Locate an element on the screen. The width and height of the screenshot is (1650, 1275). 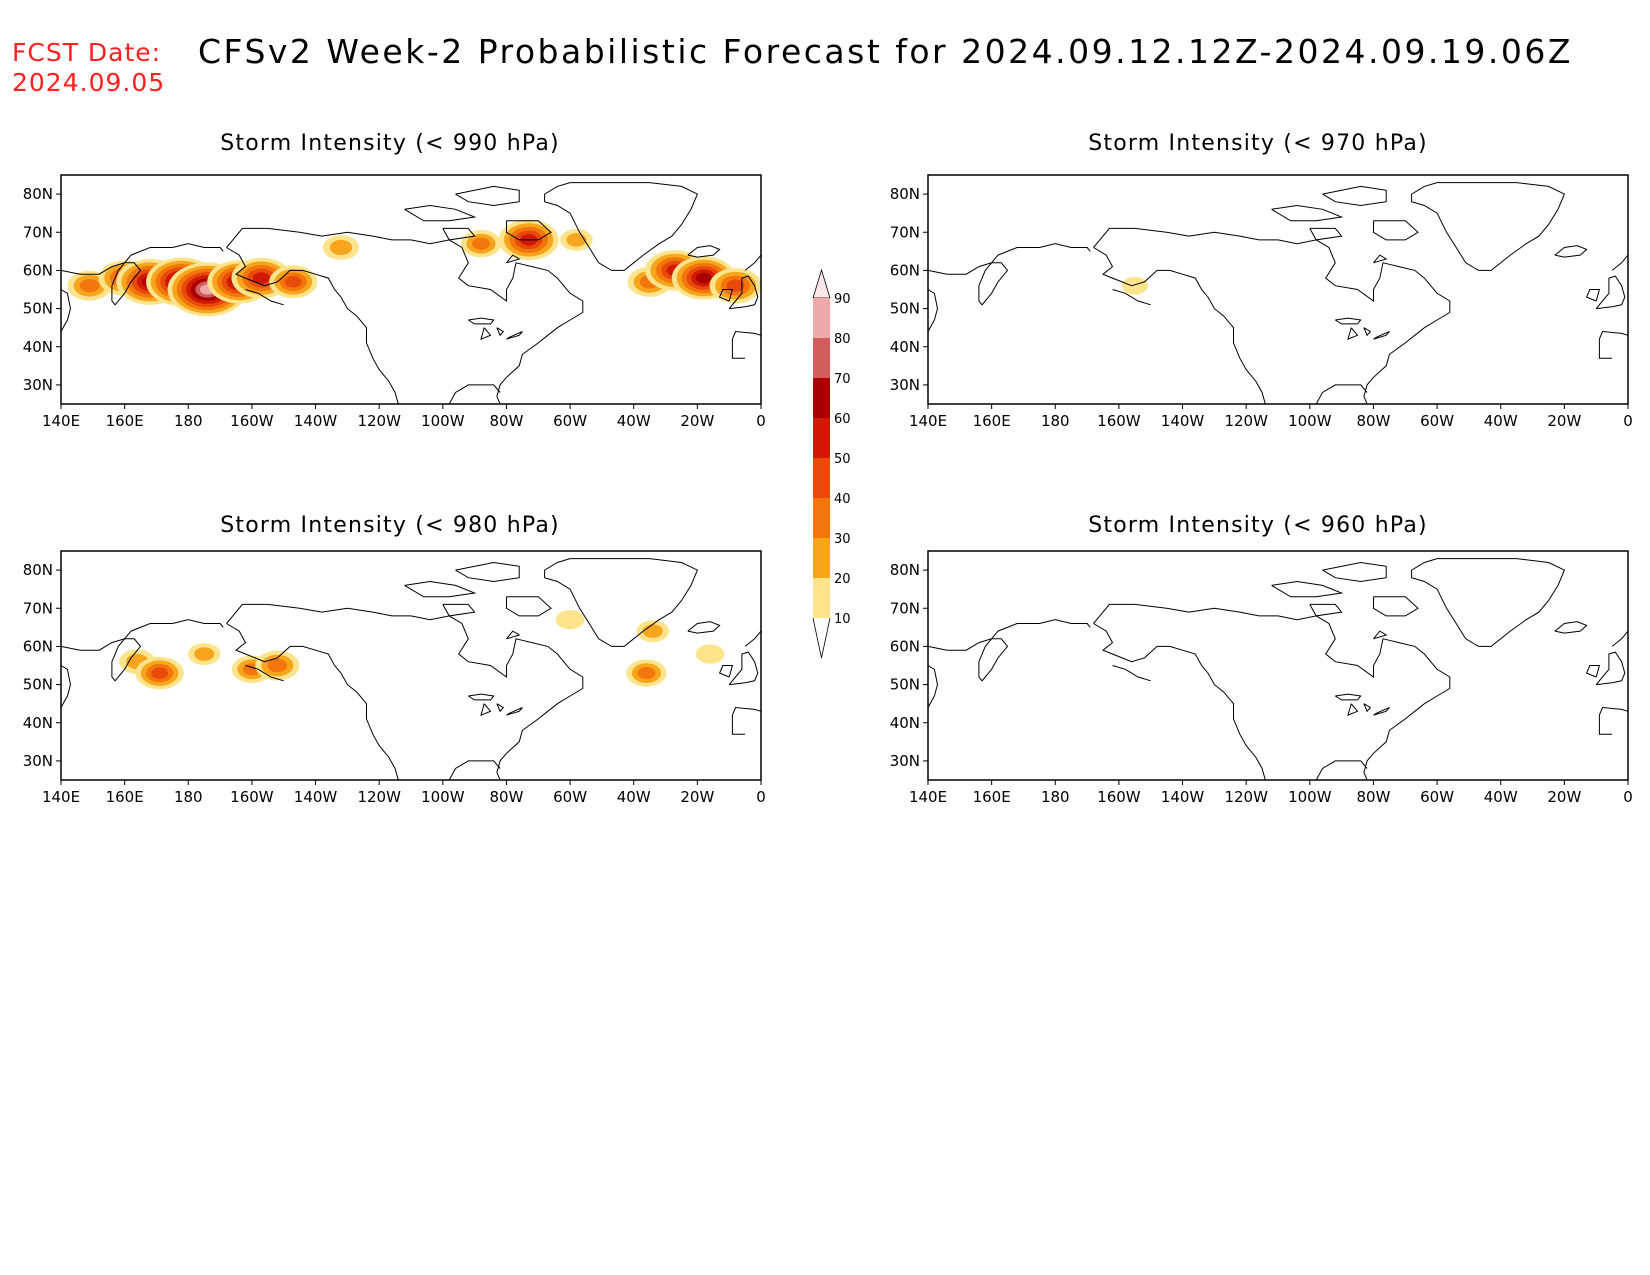
panel-title-990: Storm Intensity (< 990 hPa) is located at coordinates (390, 143).